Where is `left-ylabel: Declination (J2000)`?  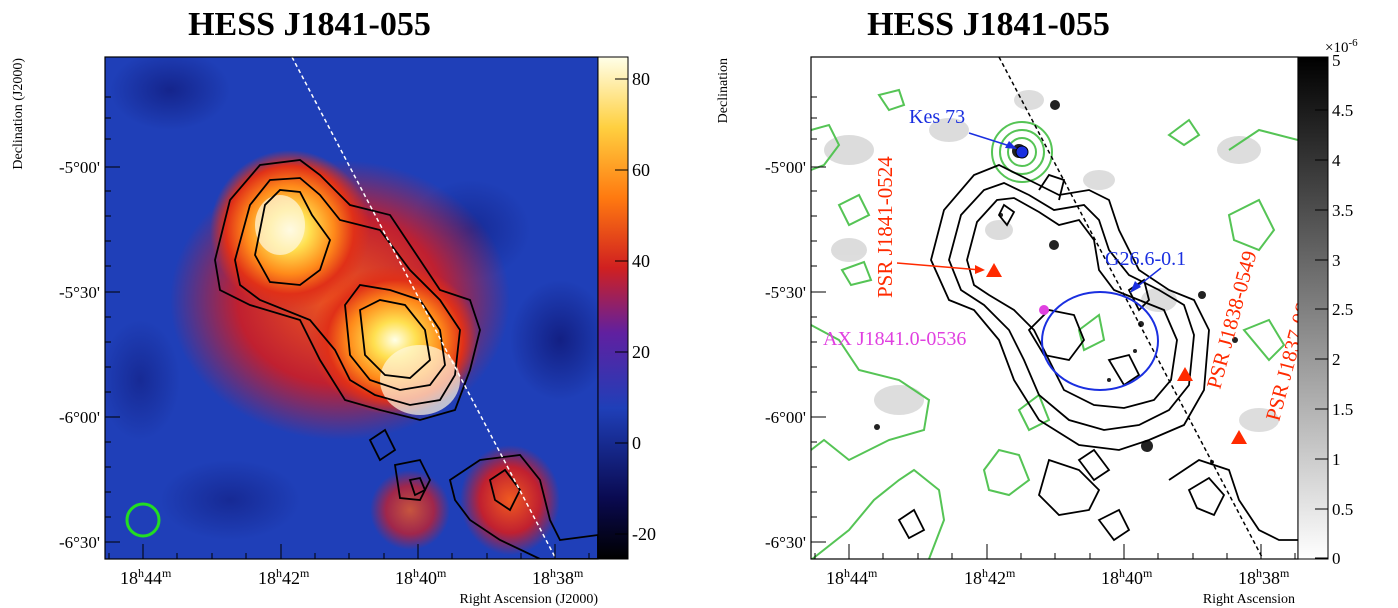
left-ylabel: Declination (J2000) is located at coordinates (18, 114).